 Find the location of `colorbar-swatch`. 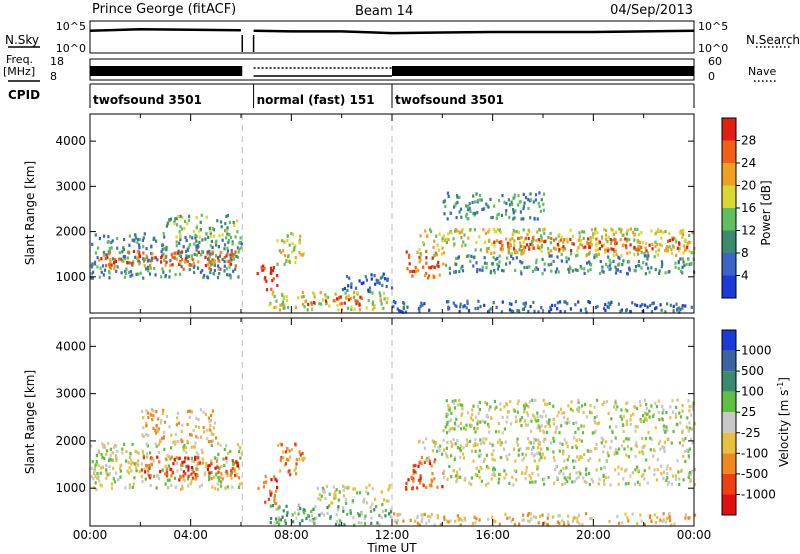

colorbar-swatch is located at coordinates (729, 443).